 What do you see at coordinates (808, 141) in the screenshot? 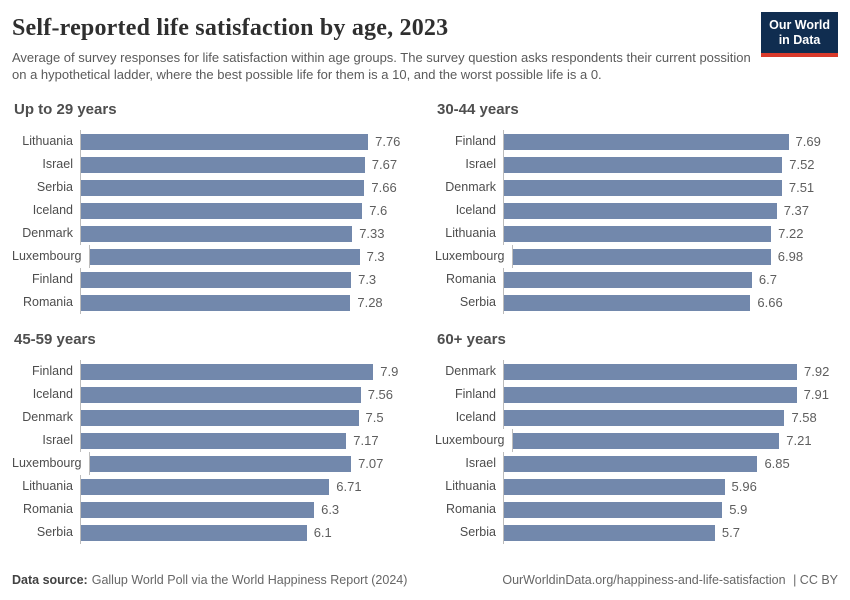
I see `value-label: 7.69` at bounding box center [808, 141].